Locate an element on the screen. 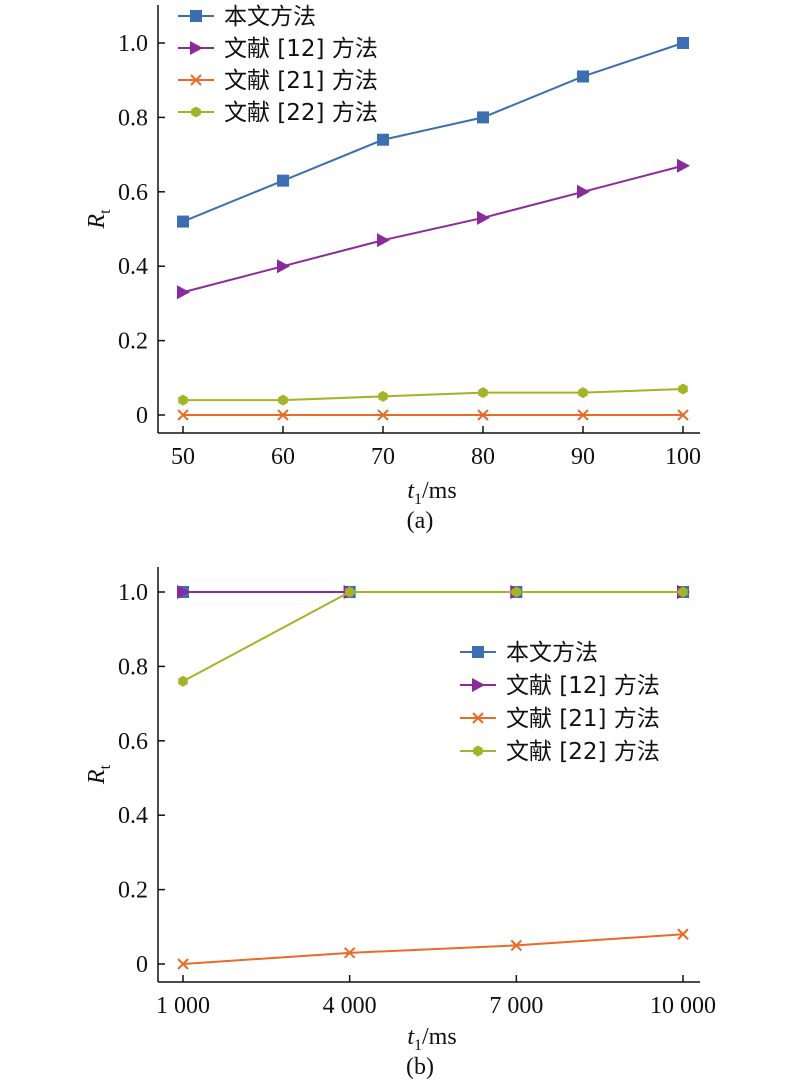 Image resolution: width=800 pixels, height=1084 pixels. x-tick-label: 4 000 is located at coordinates (350, 1006).